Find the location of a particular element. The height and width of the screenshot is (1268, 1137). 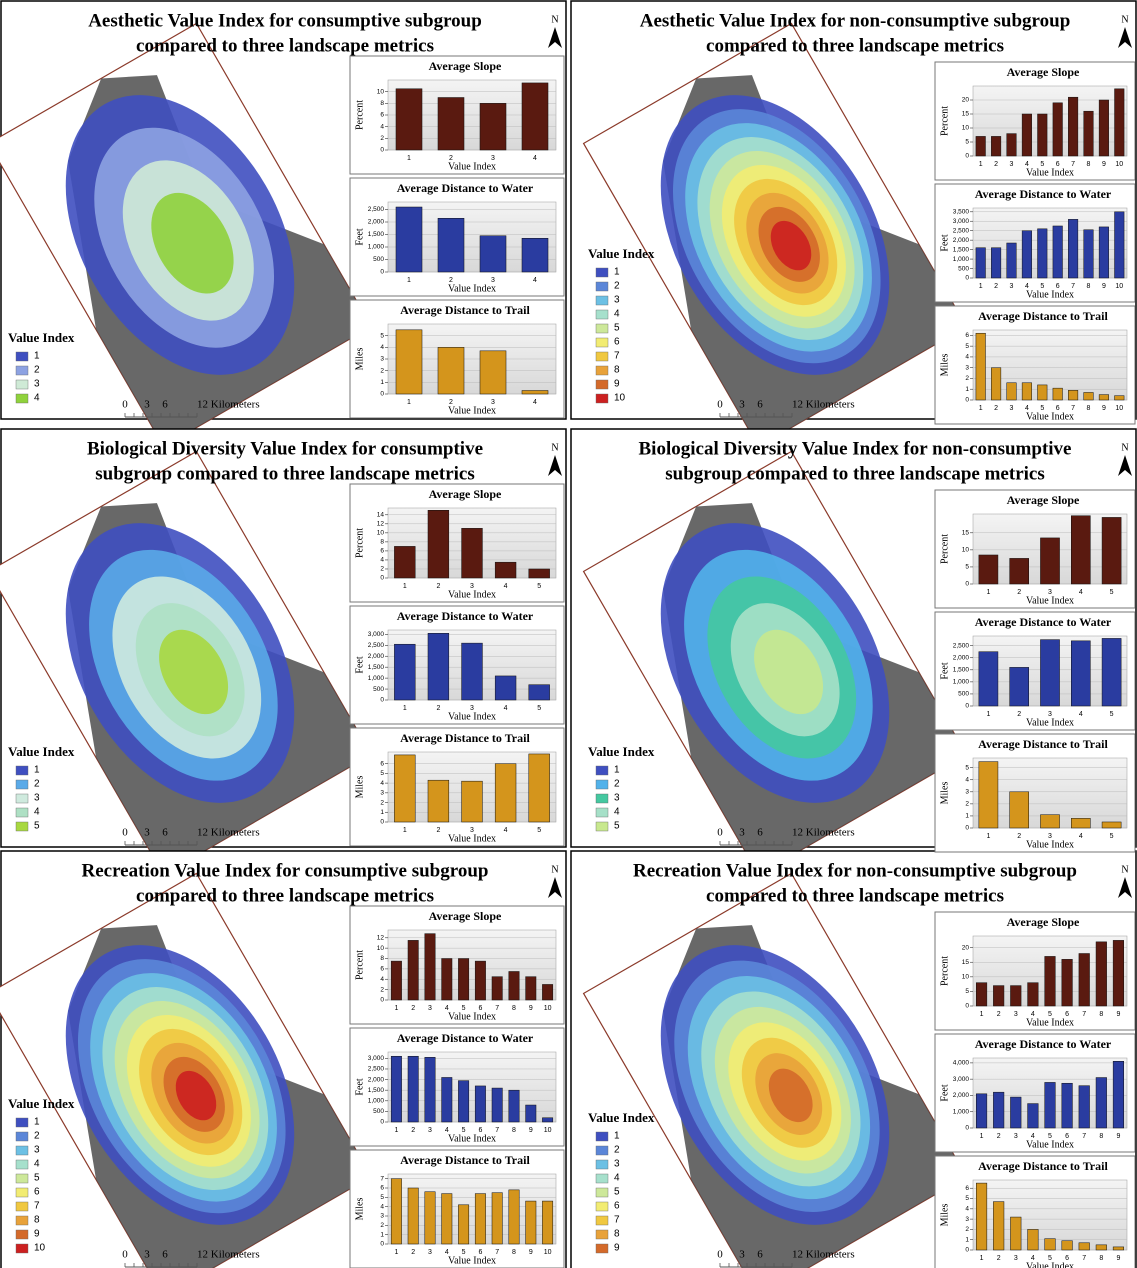

x-tick-label: 7 is located at coordinates (1073, 286).